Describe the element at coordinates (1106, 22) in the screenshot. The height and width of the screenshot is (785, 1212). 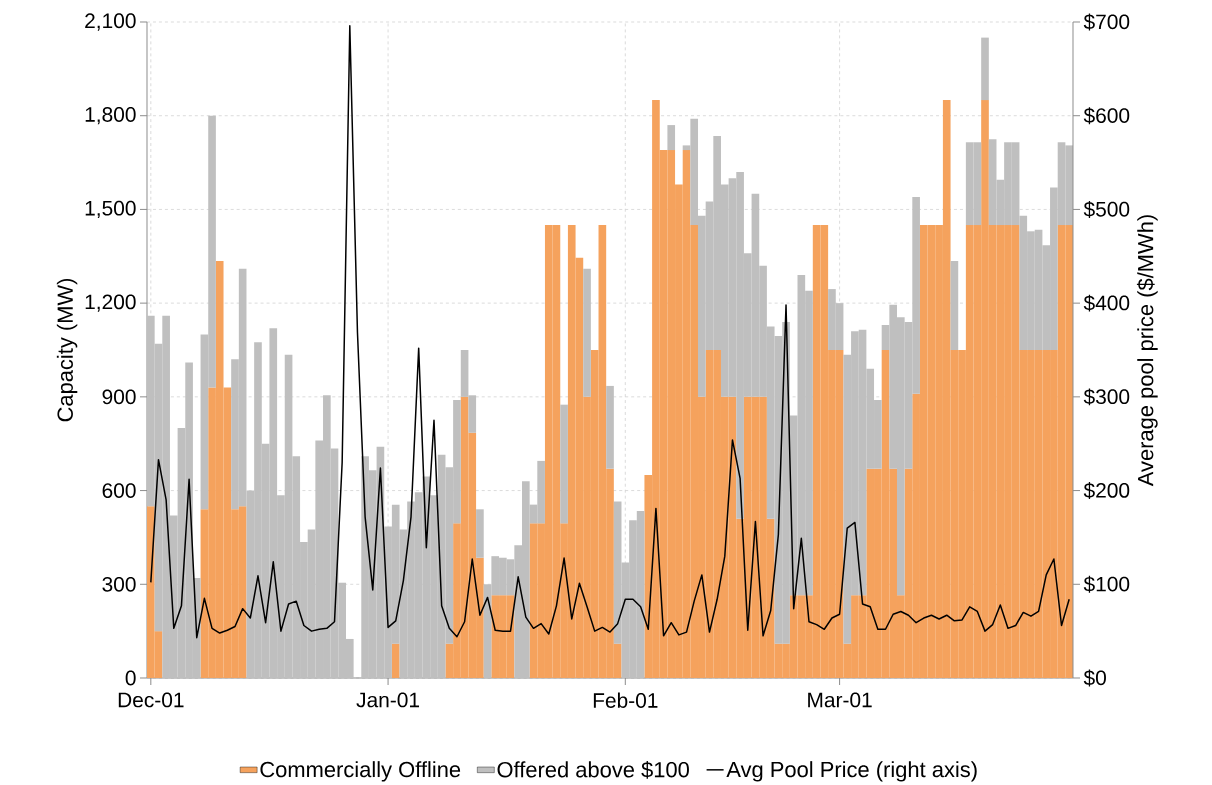
I see `y2-tick-label: $700` at that location.